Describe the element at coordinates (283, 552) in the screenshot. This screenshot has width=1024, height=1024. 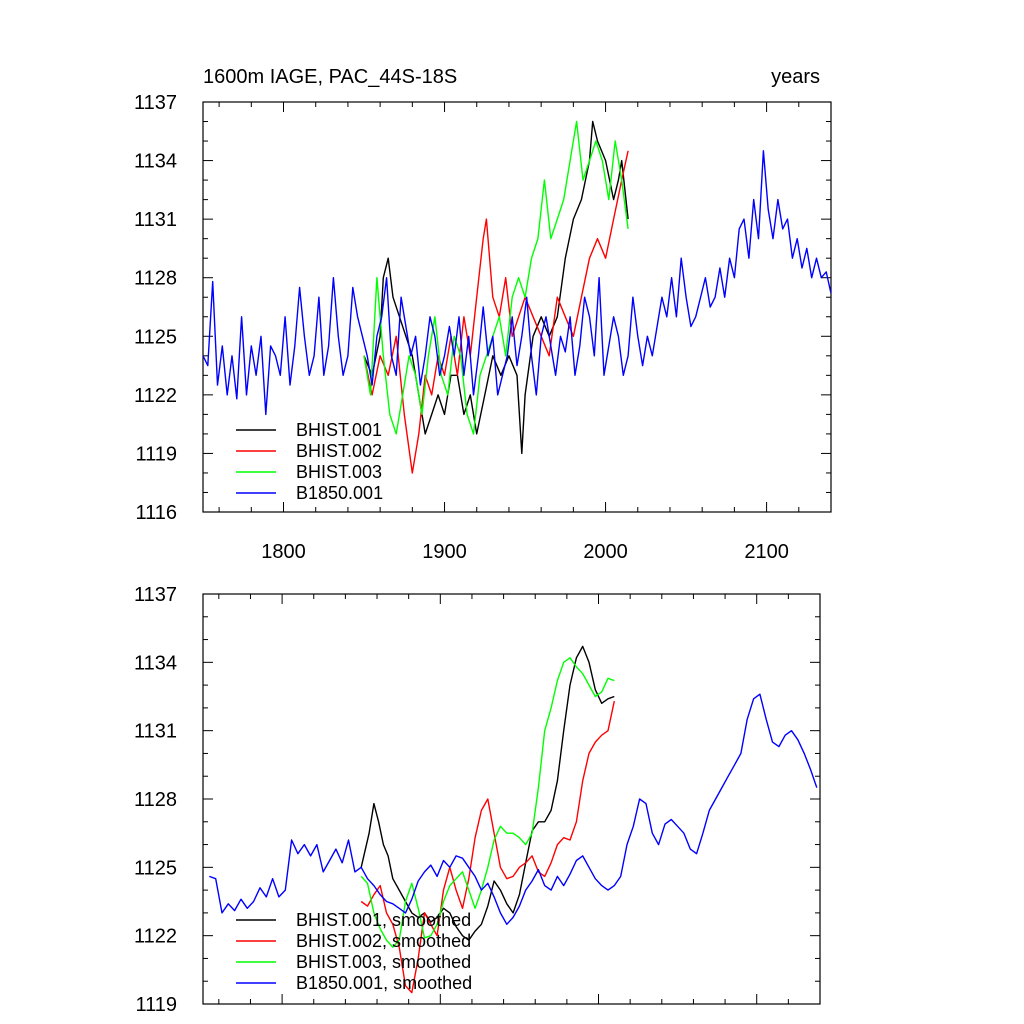
I see `x-tick-label: 1800` at that location.